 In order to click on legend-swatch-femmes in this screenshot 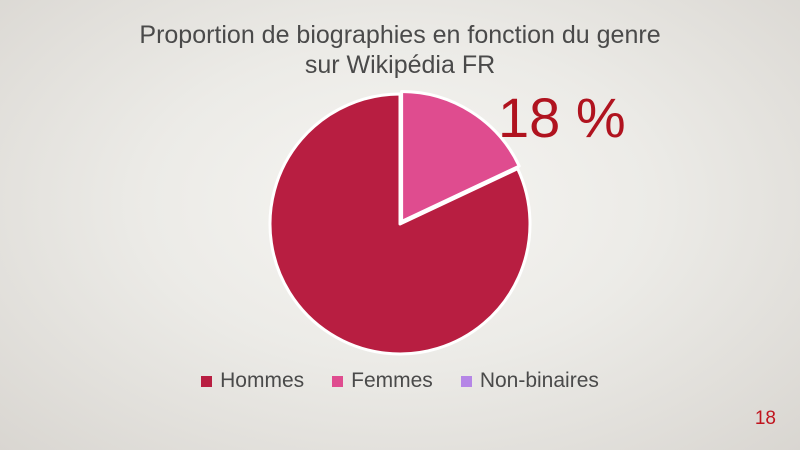, I will do `click(338, 381)`.